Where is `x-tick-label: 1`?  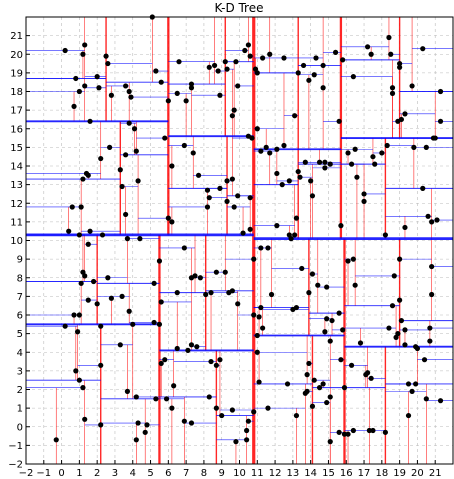 x-tick-label: 1 is located at coordinates (79, 473).